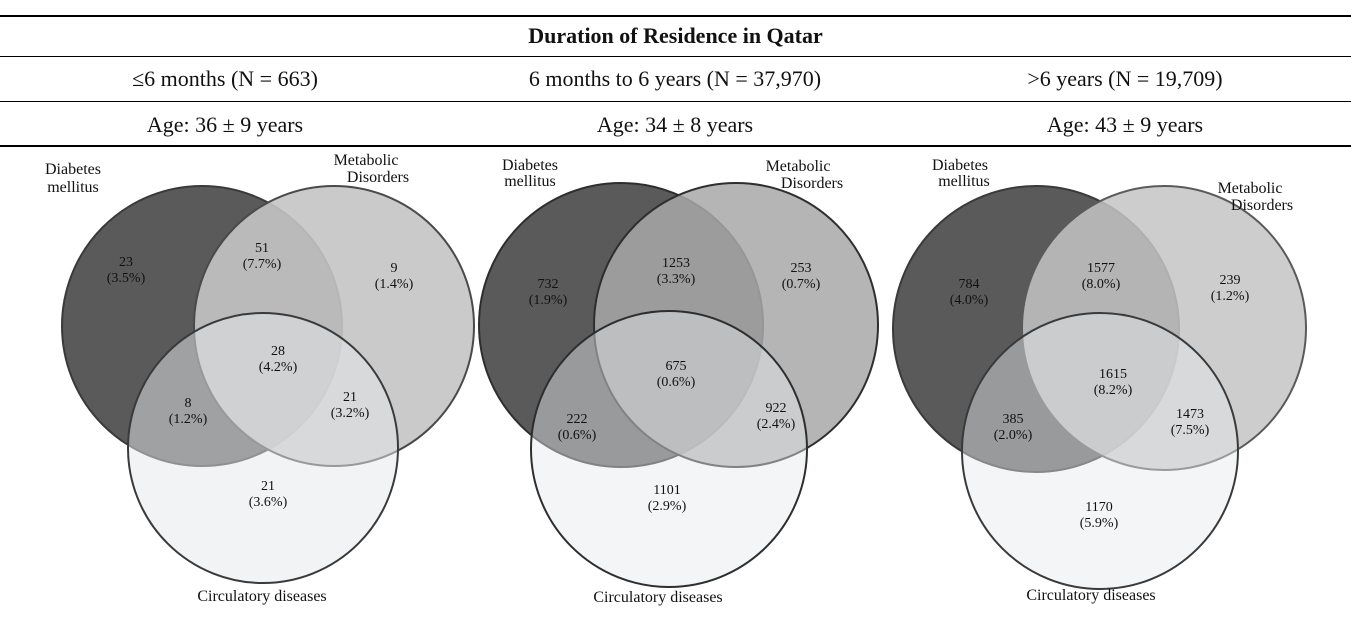 This screenshot has height=619, width=1351. What do you see at coordinates (776, 408) in the screenshot?
I see `count-metabolic-circulatory: 922` at bounding box center [776, 408].